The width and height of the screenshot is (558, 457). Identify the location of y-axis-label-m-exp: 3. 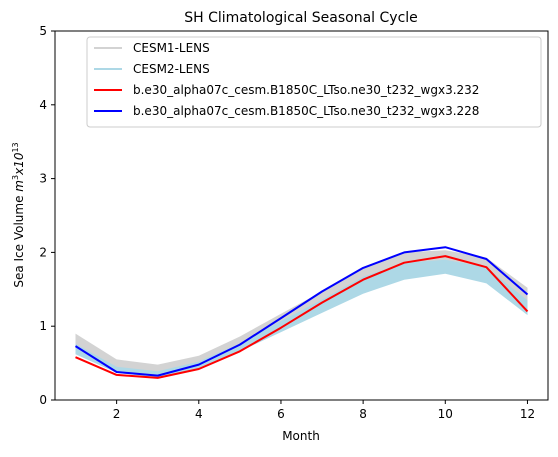
(15, 177).